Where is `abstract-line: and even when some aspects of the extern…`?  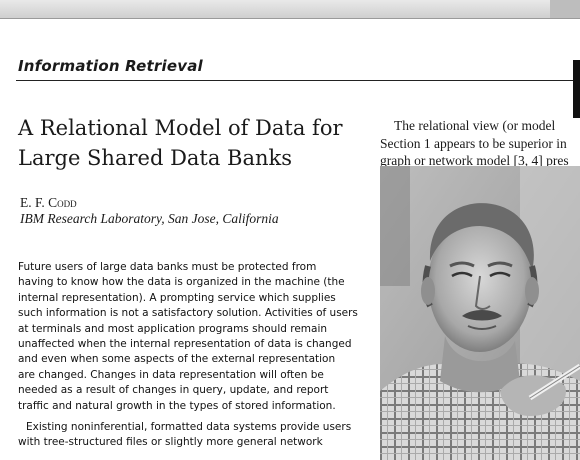
abstract-line: and even when some aspects of the extern… is located at coordinates (177, 359).